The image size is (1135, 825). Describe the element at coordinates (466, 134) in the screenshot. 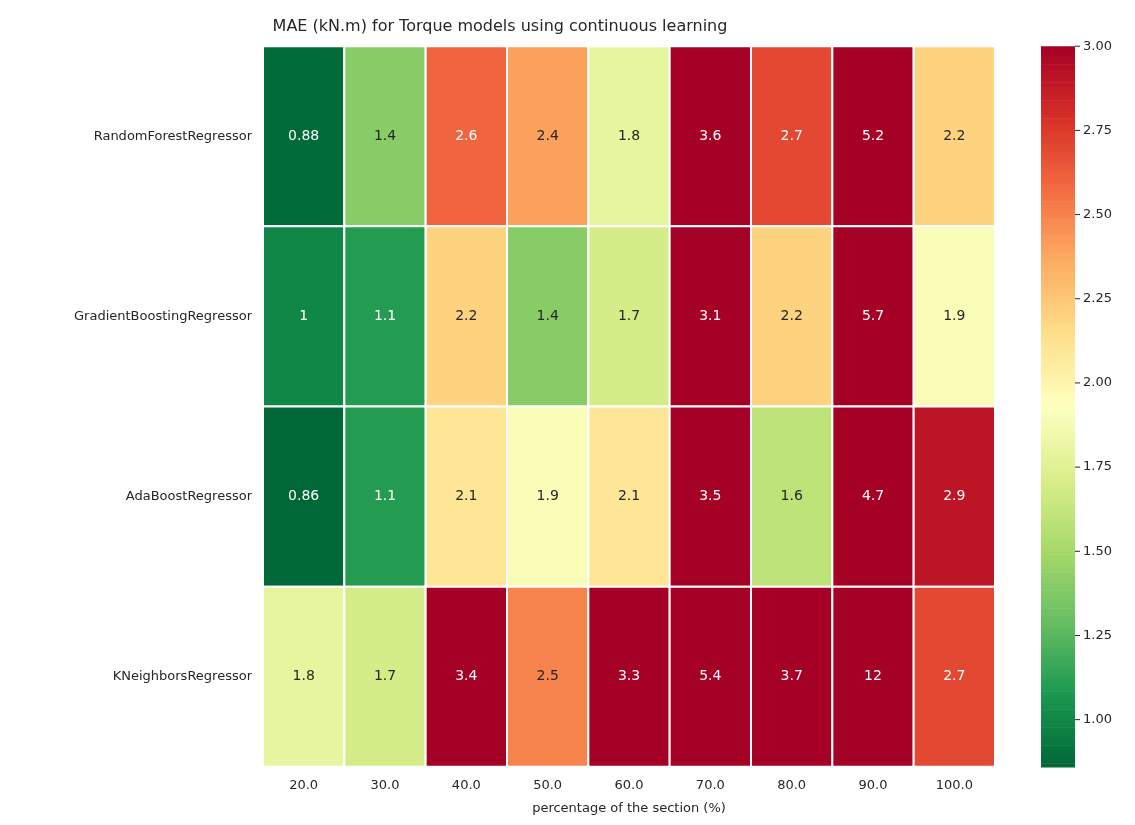

I see `data-label: 2.6` at that location.